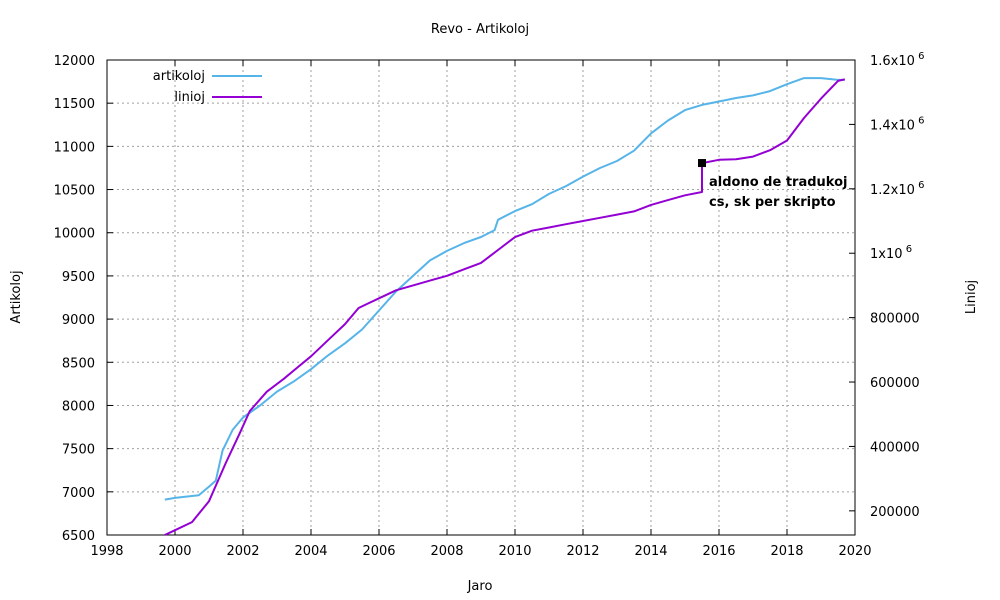 The image size is (1000, 600). I want to click on x-tick-label: 2012, so click(582, 551).